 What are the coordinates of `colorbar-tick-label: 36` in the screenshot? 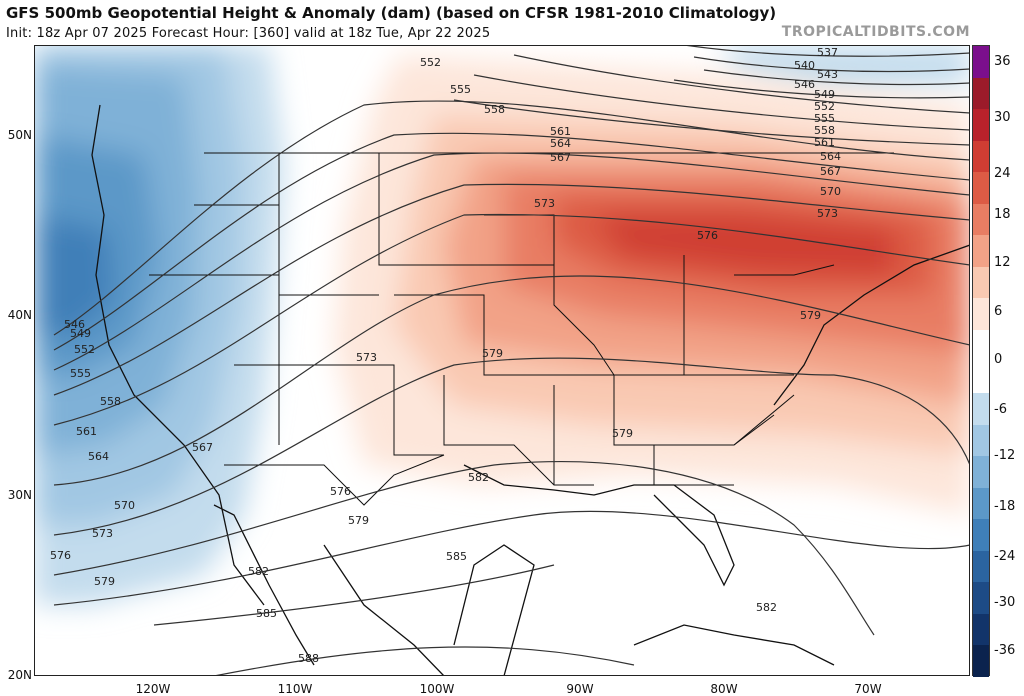 It's located at (1002, 61).